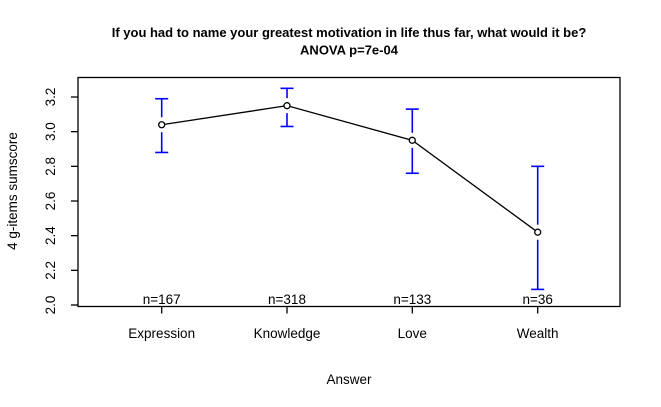 The image size is (661, 407). Describe the element at coordinates (412, 299) in the screenshot. I see `sample-size-label: n=133` at that location.